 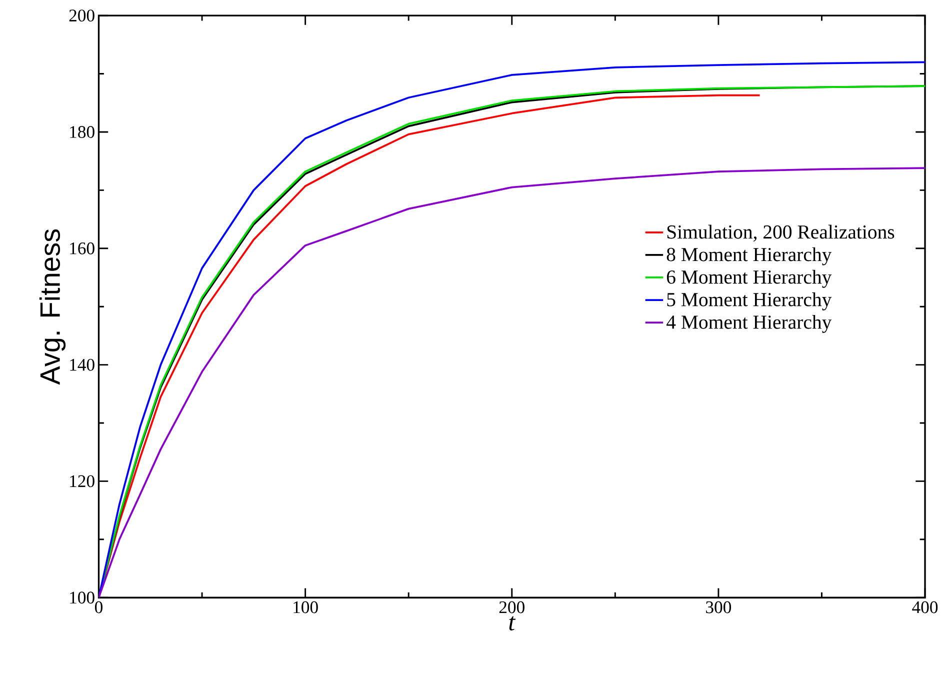 I want to click on y-tick-label: 100, so click(x=82, y=598).